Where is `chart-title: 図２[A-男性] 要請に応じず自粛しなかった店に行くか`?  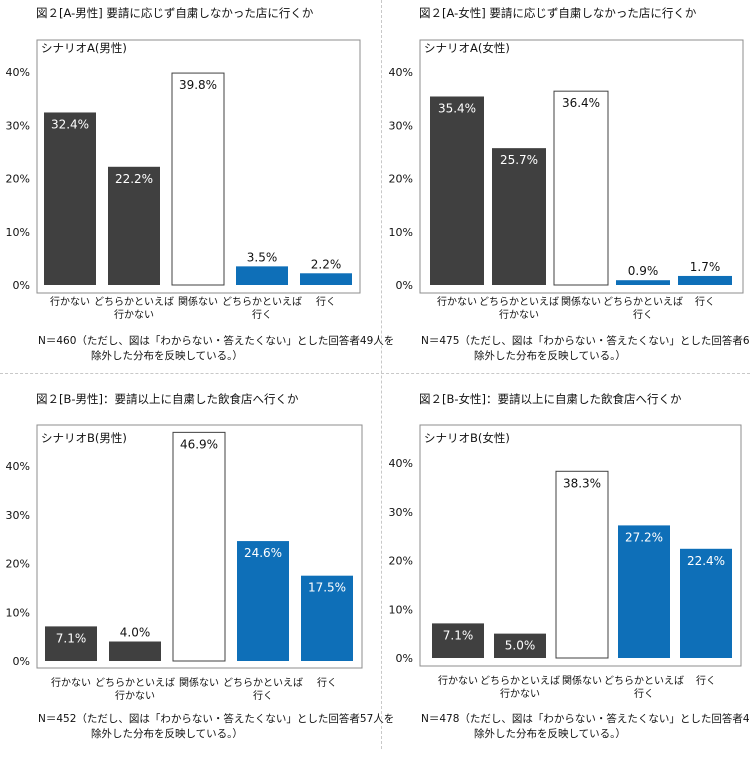 chart-title: 図２[A-男性] 要請に応じず自粛しなかった店に行くか is located at coordinates (175, 13).